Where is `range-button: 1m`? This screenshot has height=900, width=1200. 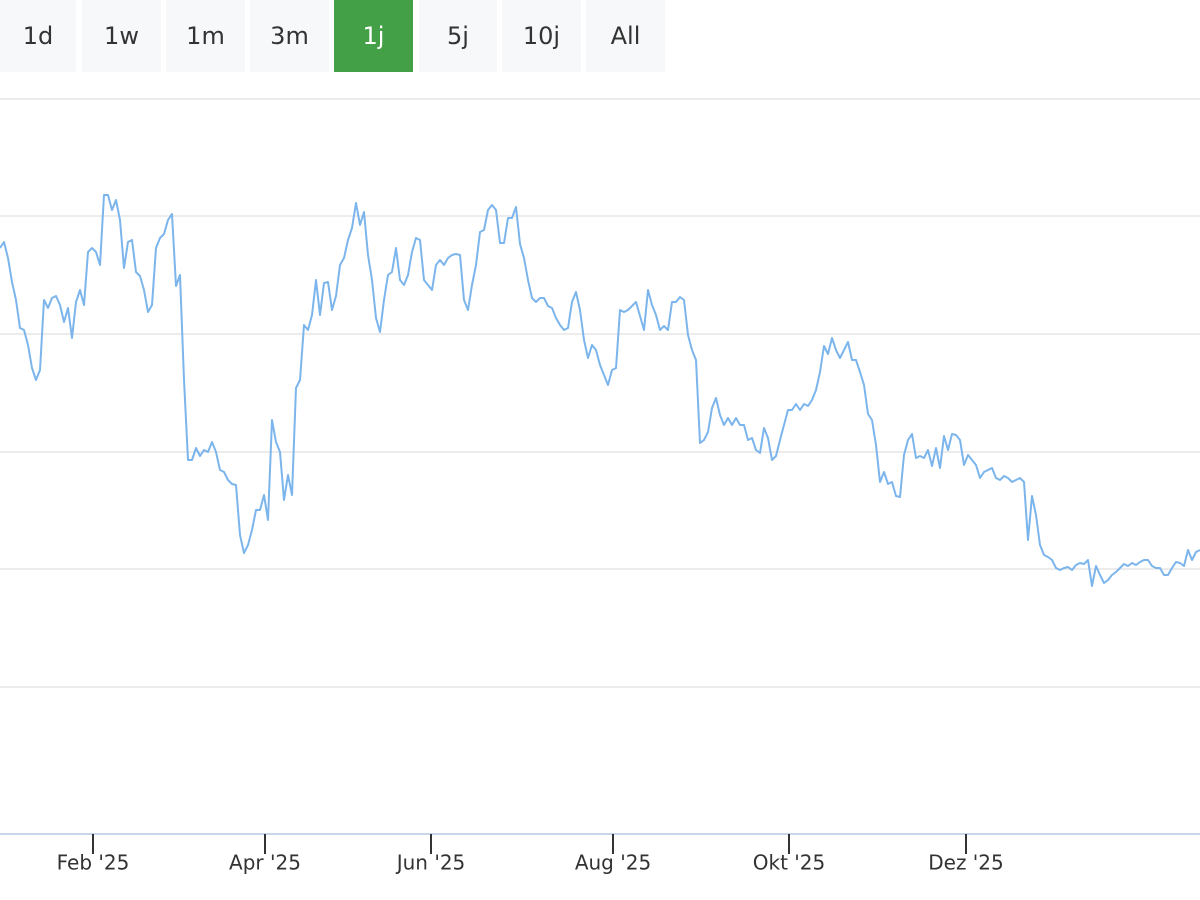 range-button: 1m is located at coordinates (205, 36).